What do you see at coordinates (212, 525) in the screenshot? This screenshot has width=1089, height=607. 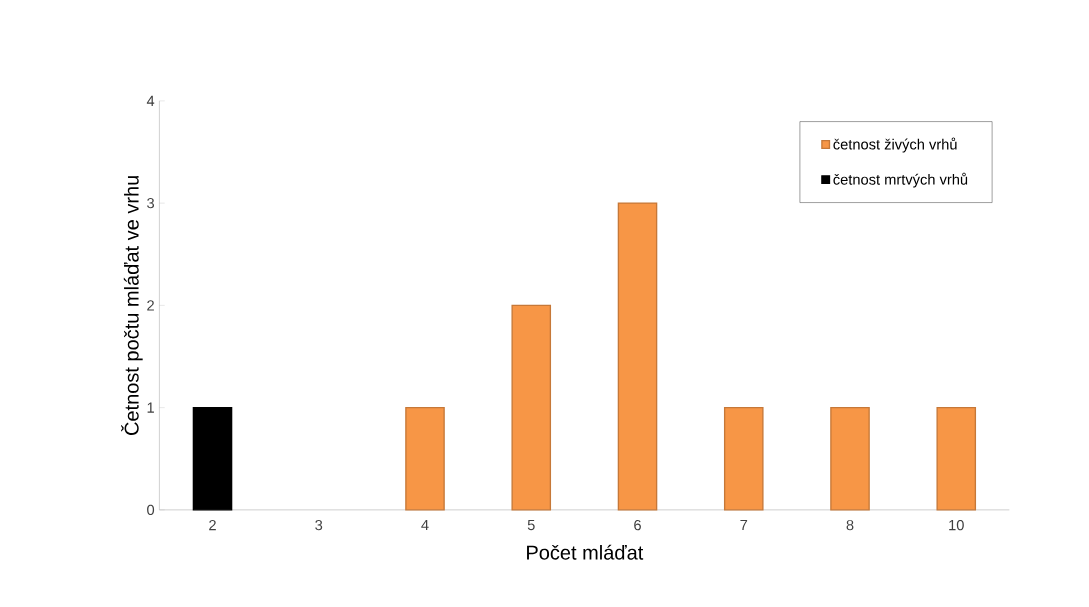 I see `x-tick-label: 2` at bounding box center [212, 525].